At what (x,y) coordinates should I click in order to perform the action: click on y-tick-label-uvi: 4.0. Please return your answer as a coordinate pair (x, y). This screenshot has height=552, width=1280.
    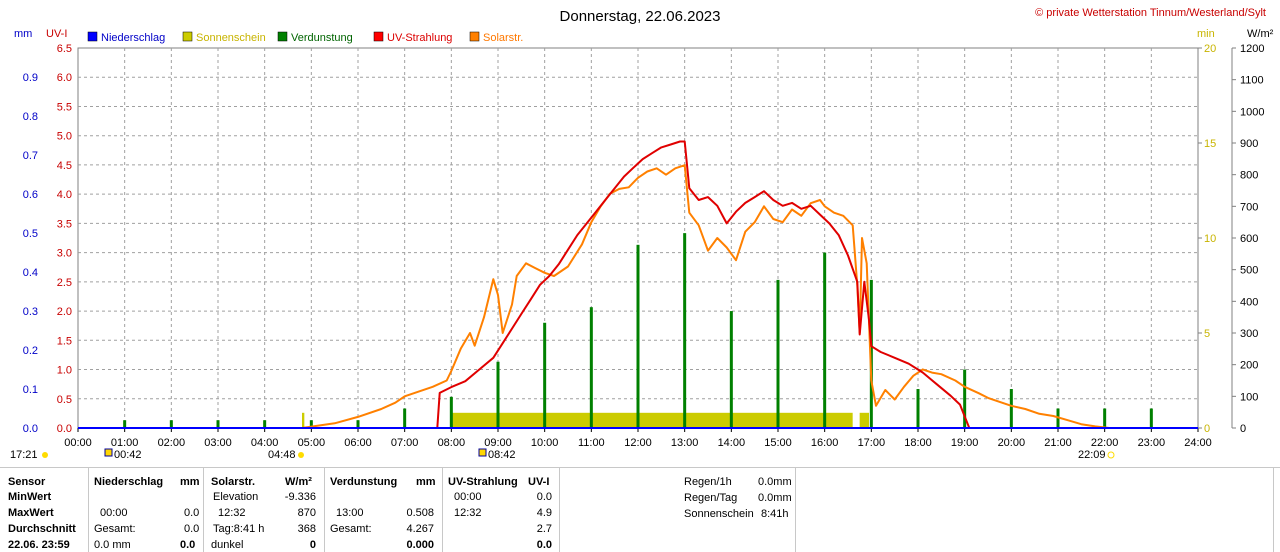
    Looking at the image, I should click on (64, 195).